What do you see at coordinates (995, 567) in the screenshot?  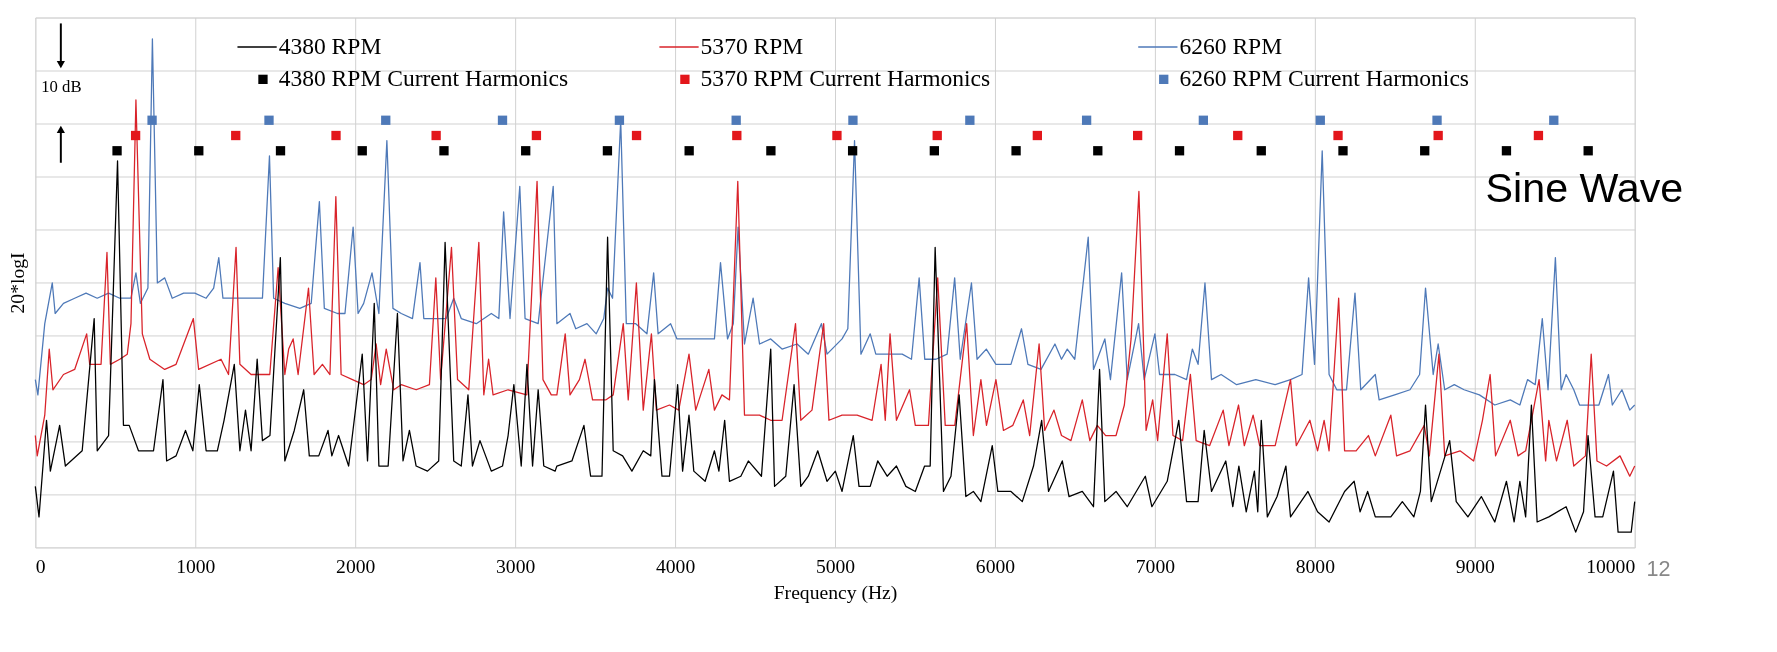 I see `x-tick-label: 6000` at bounding box center [995, 567].